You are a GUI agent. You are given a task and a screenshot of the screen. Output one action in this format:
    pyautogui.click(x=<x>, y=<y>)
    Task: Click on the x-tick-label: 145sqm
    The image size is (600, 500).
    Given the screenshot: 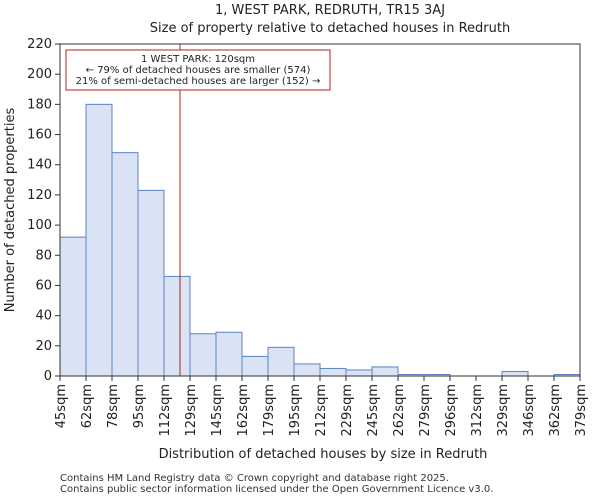 What is the action you would take?
    pyautogui.click(x=217, y=410)
    